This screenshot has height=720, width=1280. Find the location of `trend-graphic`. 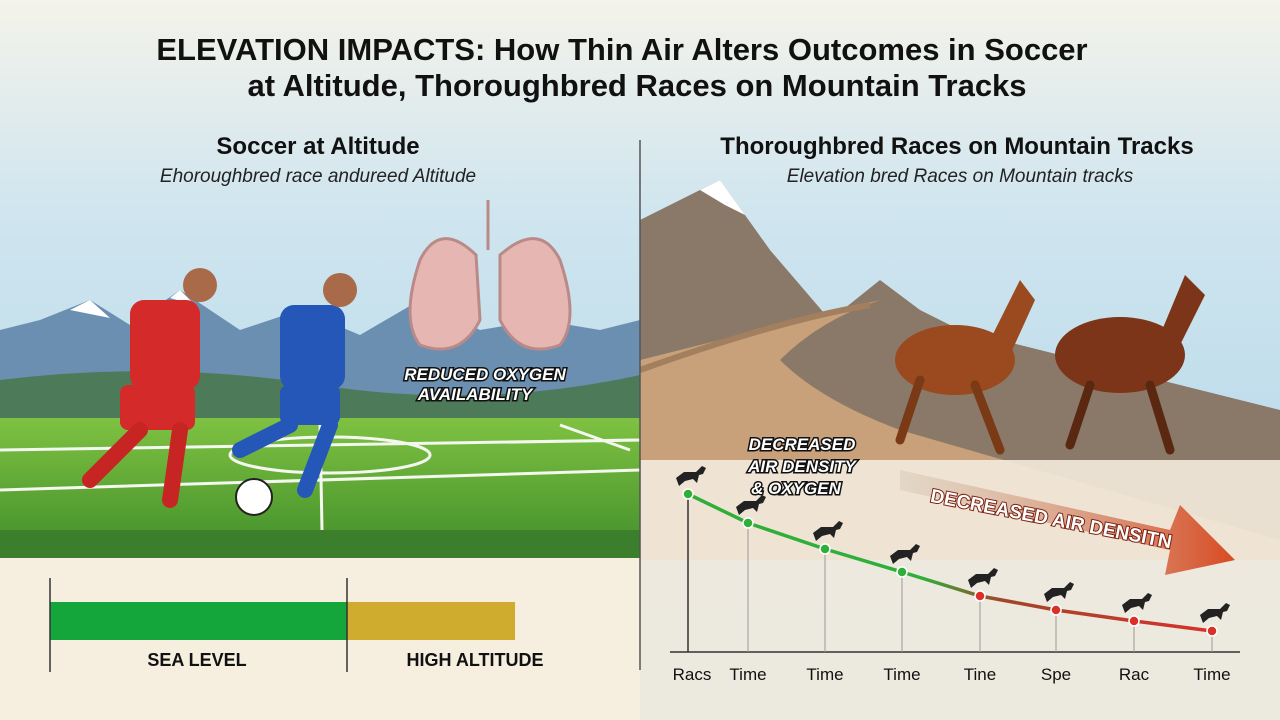

trend-graphic is located at coordinates (955, 559).